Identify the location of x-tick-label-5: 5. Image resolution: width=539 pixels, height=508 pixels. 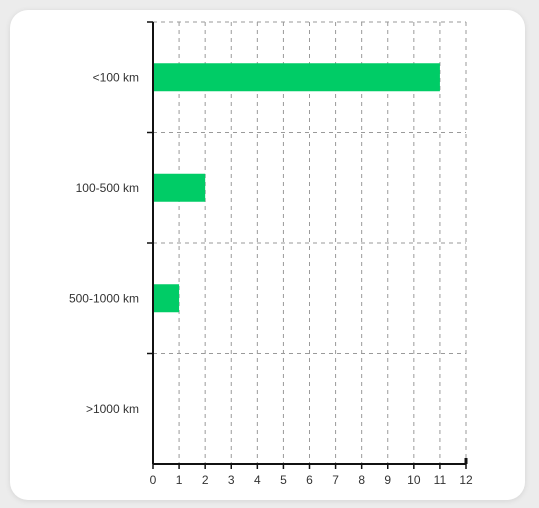
(283, 480).